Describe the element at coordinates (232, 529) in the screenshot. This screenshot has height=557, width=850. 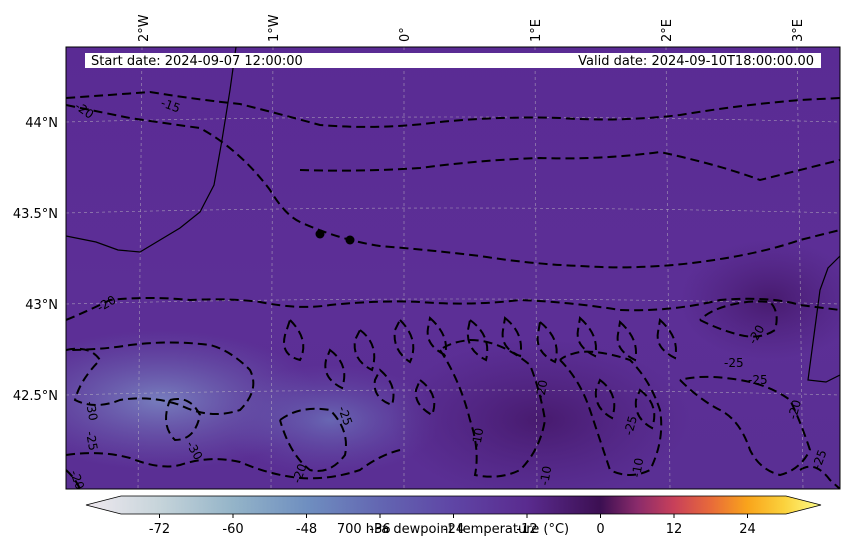
I see `colorbar-tick-label: -60` at that location.